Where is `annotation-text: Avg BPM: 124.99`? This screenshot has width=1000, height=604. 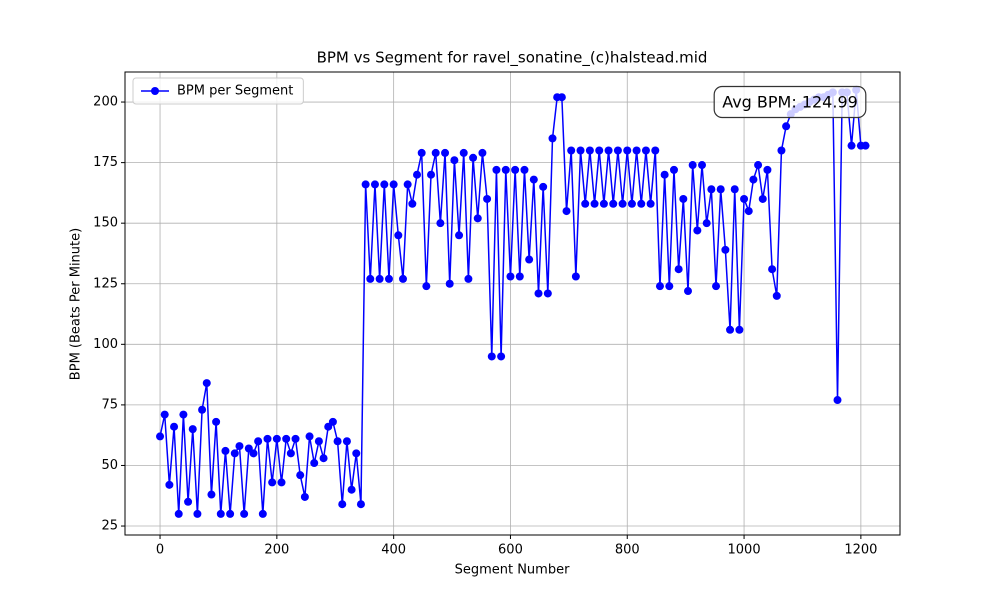 annotation-text: Avg BPM: 124.99 is located at coordinates (790, 102).